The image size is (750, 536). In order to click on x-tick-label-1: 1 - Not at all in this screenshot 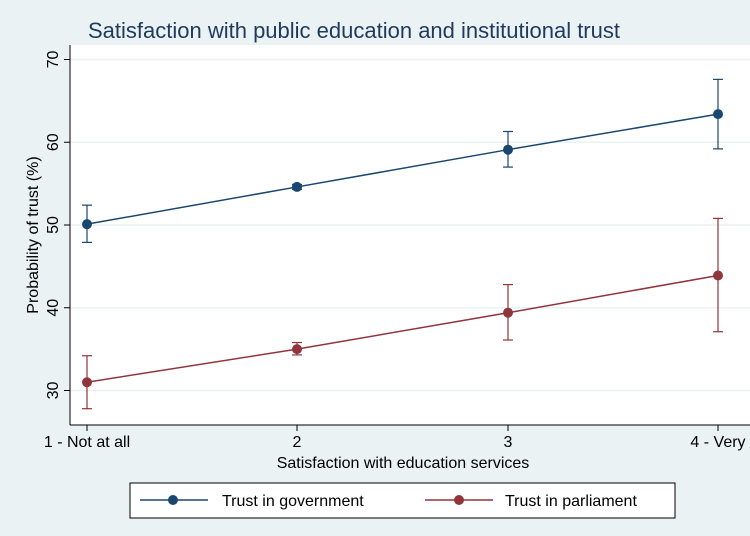, I will do `click(87, 442)`.